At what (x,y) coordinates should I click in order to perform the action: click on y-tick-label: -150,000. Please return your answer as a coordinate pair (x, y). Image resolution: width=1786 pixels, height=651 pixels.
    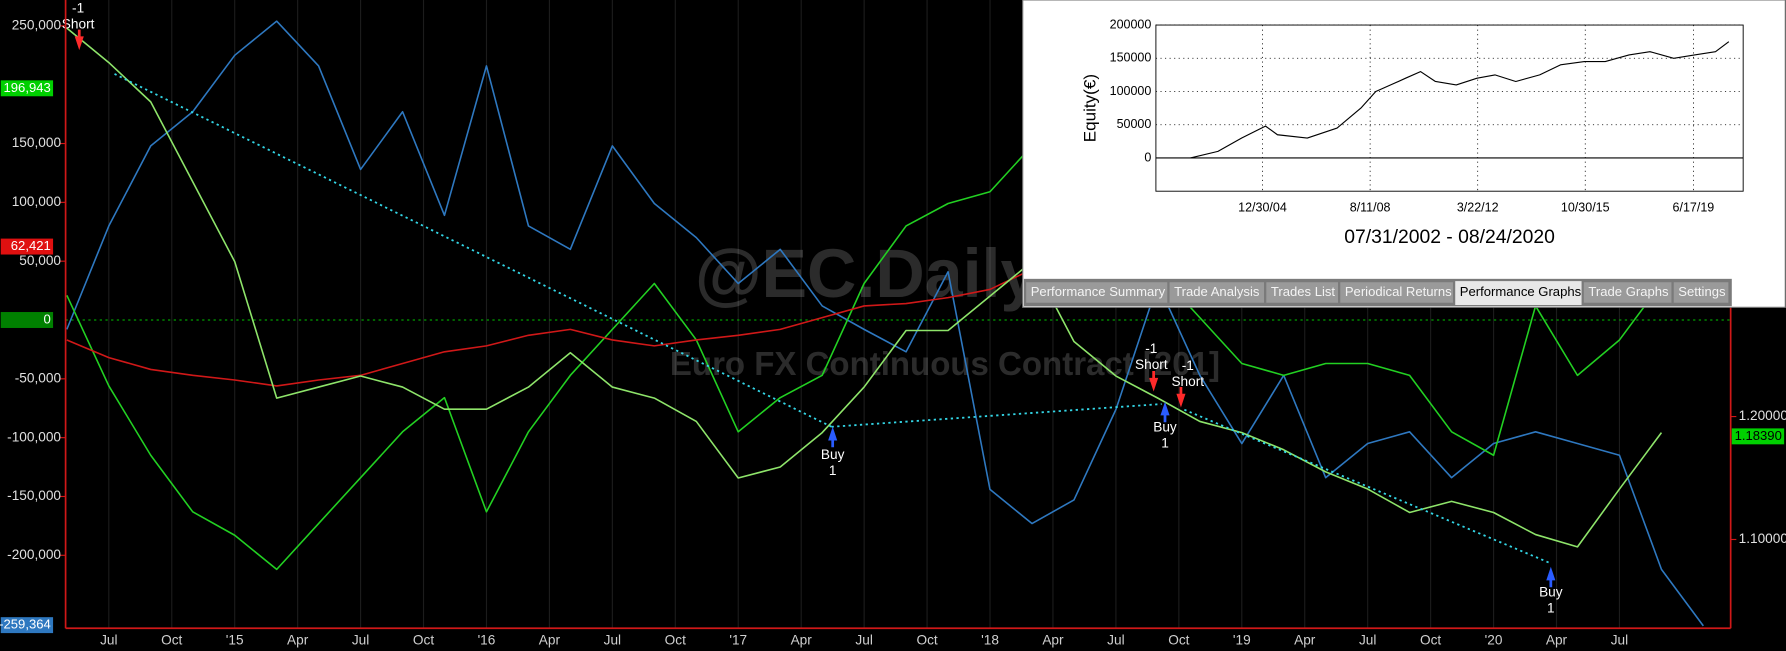
    Looking at the image, I should click on (34, 495).